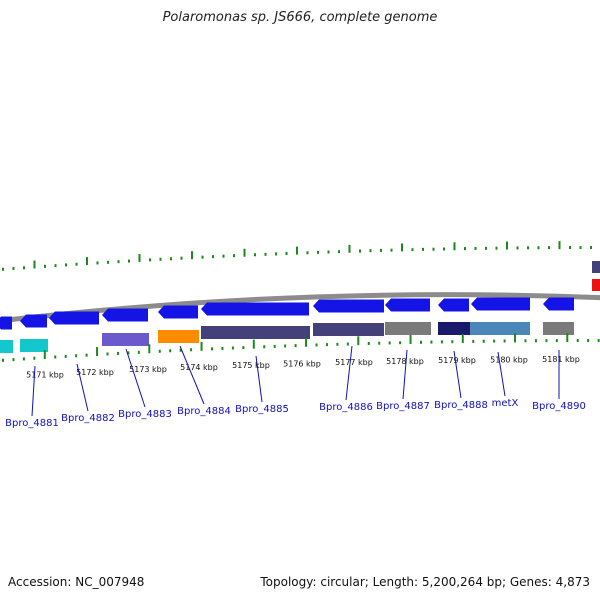 This screenshot has height=600, width=600. What do you see at coordinates (88, 418) in the screenshot?
I see `gene-label: Bpro_4882` at bounding box center [88, 418].